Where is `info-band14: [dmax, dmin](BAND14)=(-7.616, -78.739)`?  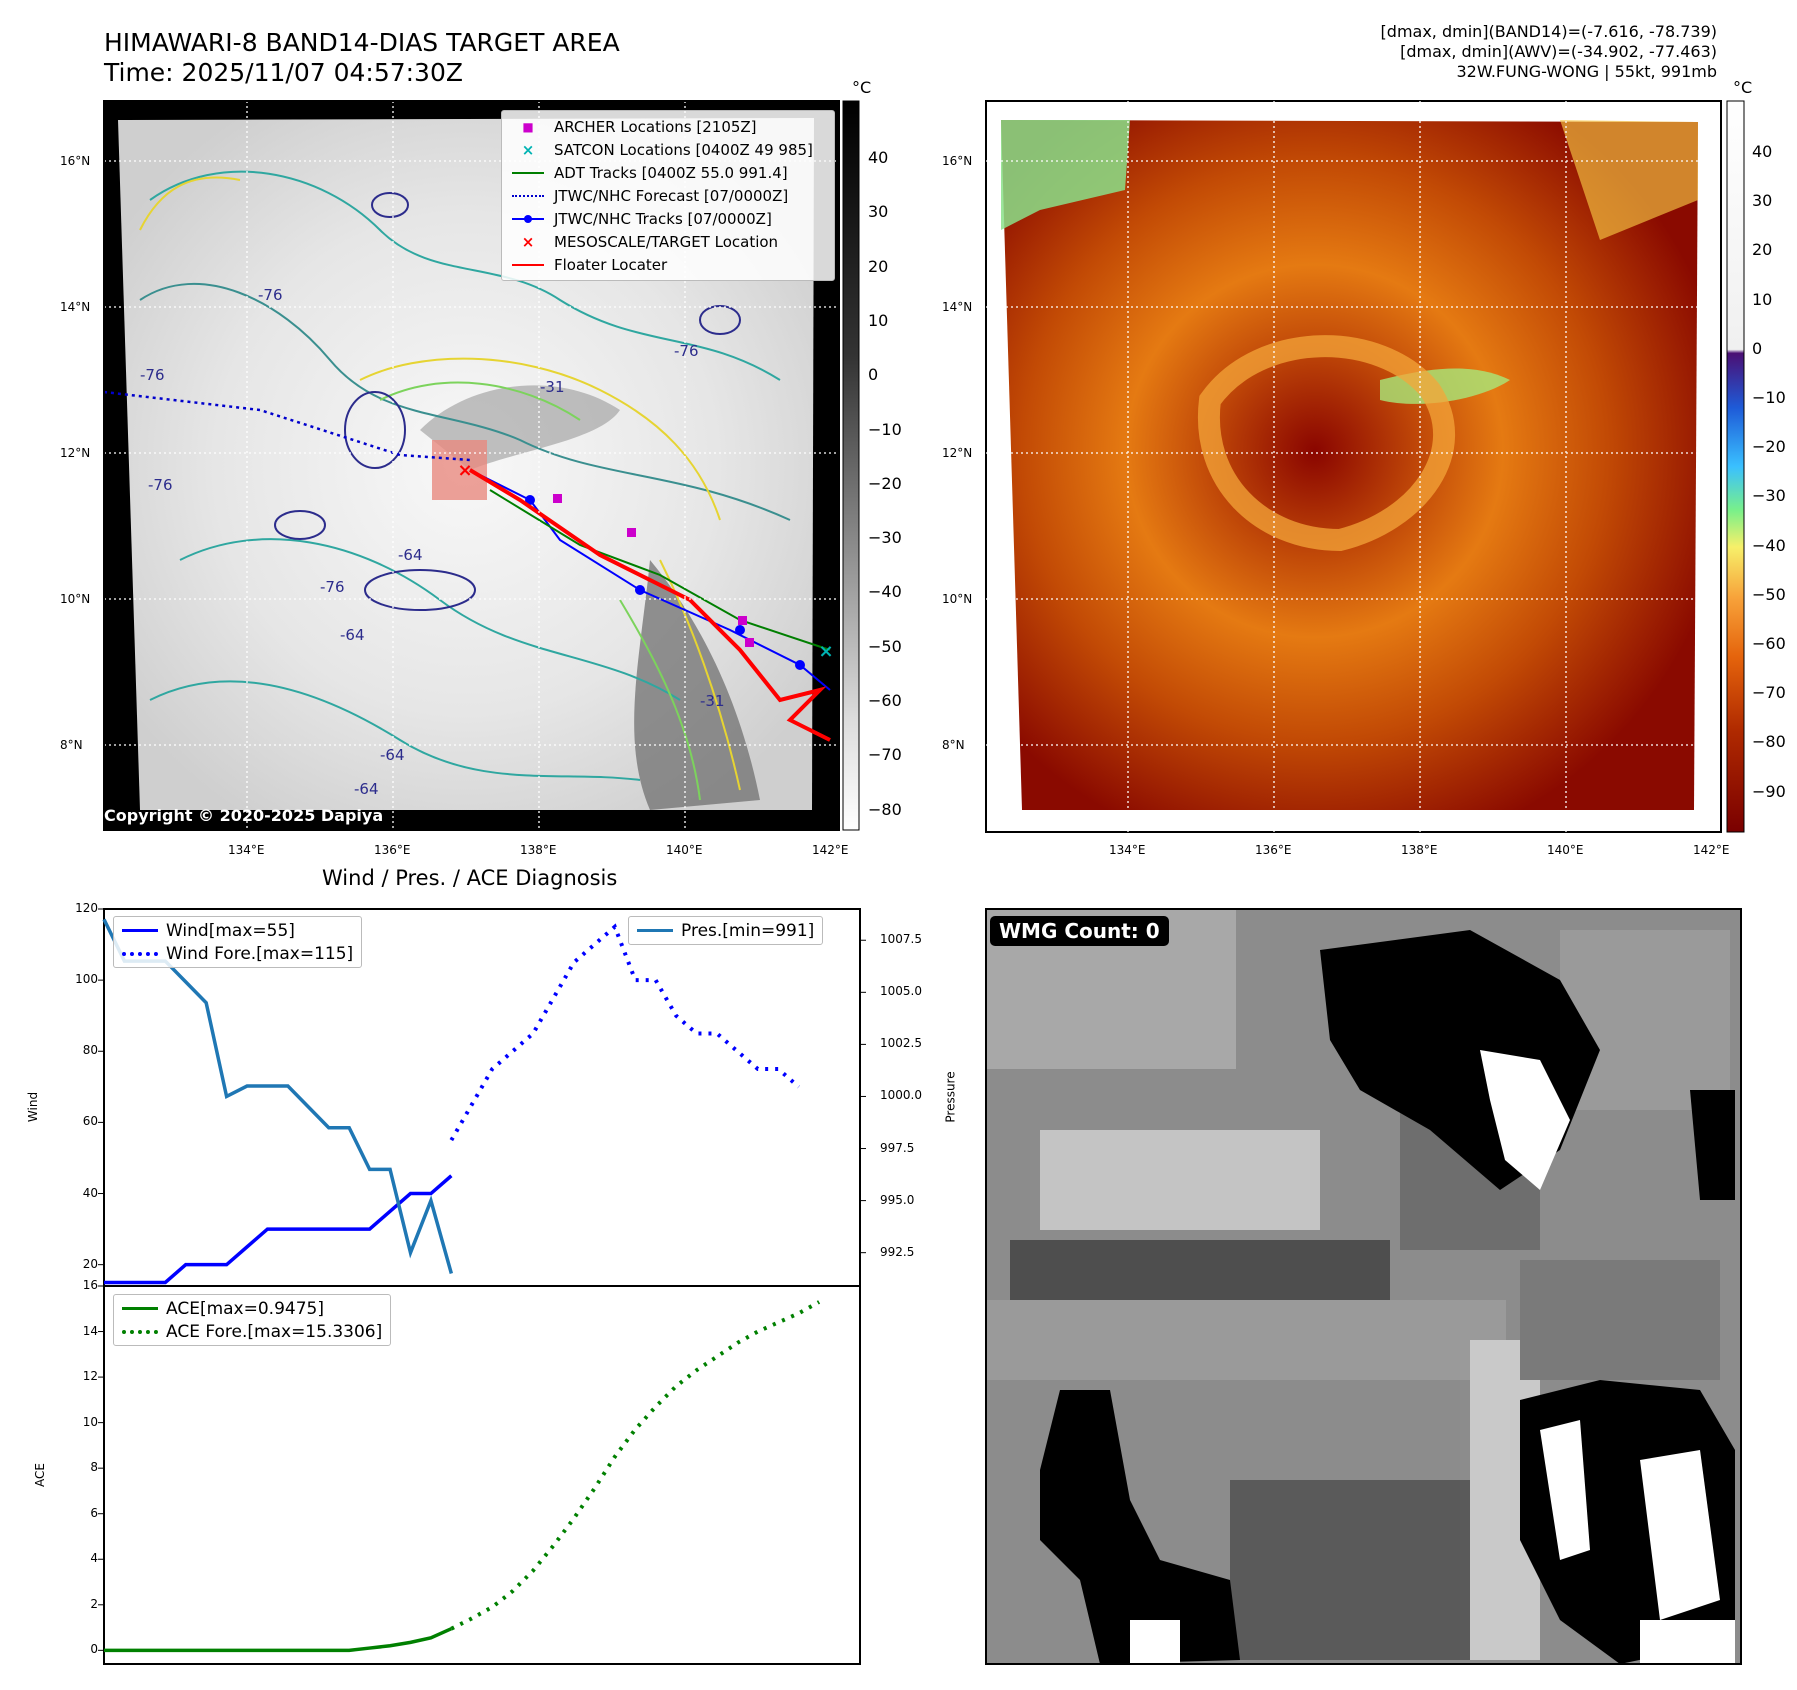
info-band14: [dmax, dmin](BAND14)=(-7.616, -78.739) is located at coordinates (1548, 31).